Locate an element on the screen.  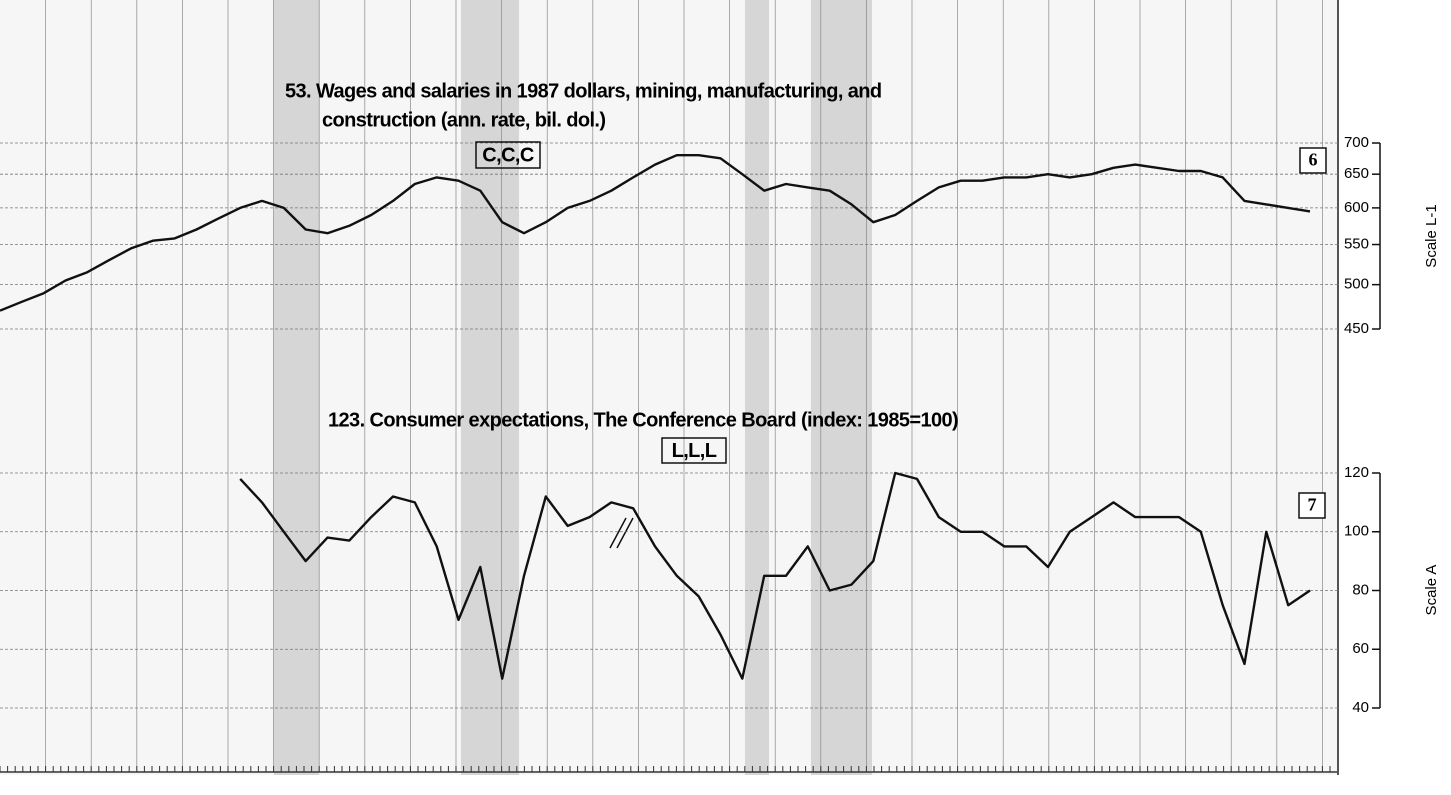
y-tick-label: 40 is located at coordinates (1360, 707).